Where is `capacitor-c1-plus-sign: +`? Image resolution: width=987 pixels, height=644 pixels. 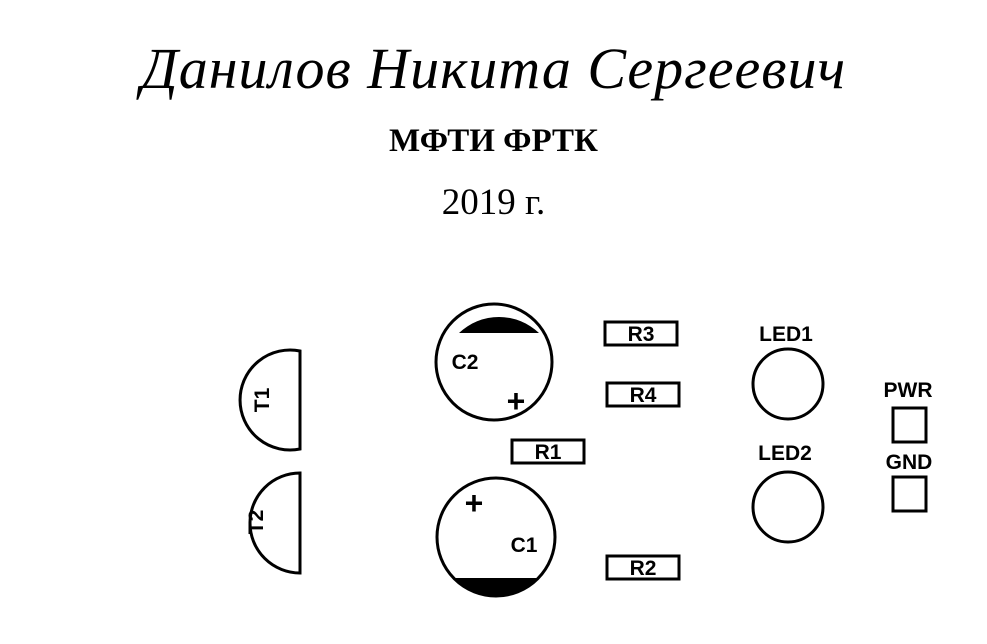
capacitor-c1-plus-sign: + is located at coordinates (474, 503).